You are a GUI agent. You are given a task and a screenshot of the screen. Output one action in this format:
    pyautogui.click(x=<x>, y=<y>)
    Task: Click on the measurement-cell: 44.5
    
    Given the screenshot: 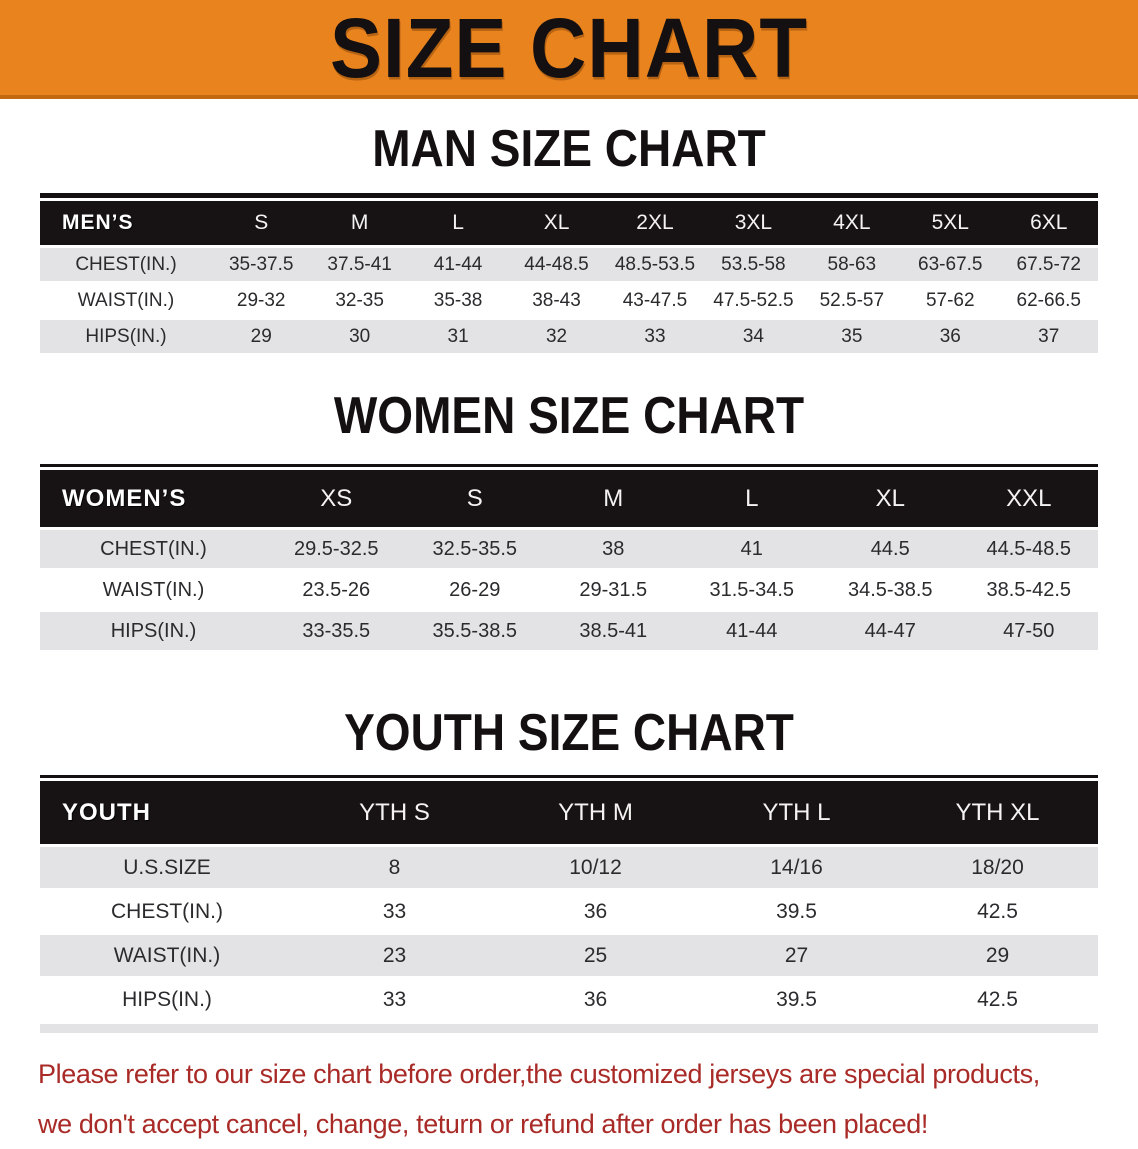 What is the action you would take?
    pyautogui.click(x=890, y=549)
    